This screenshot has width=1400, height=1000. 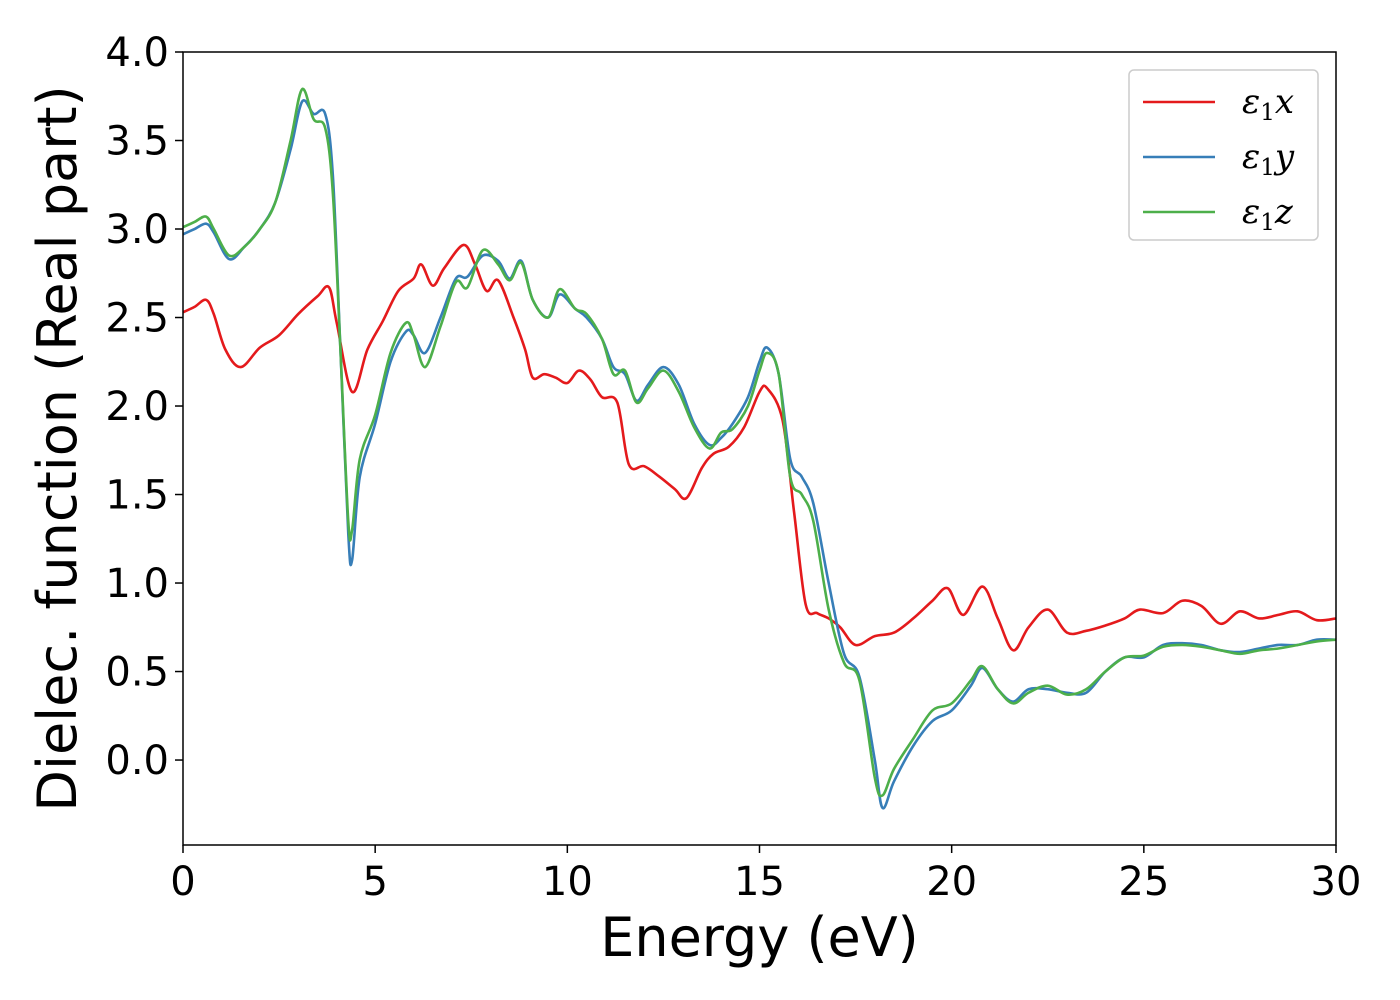 I want to click on legend-variable: z, so click(x=1284, y=212).